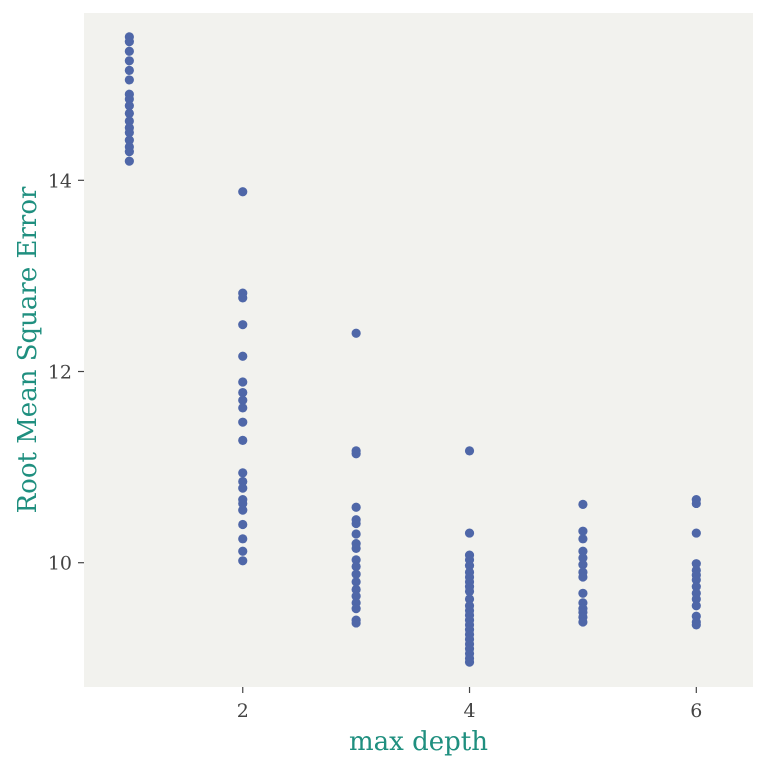 The image size is (768, 768). Describe the element at coordinates (60, 181) in the screenshot. I see `y-tick-label: 14` at that location.